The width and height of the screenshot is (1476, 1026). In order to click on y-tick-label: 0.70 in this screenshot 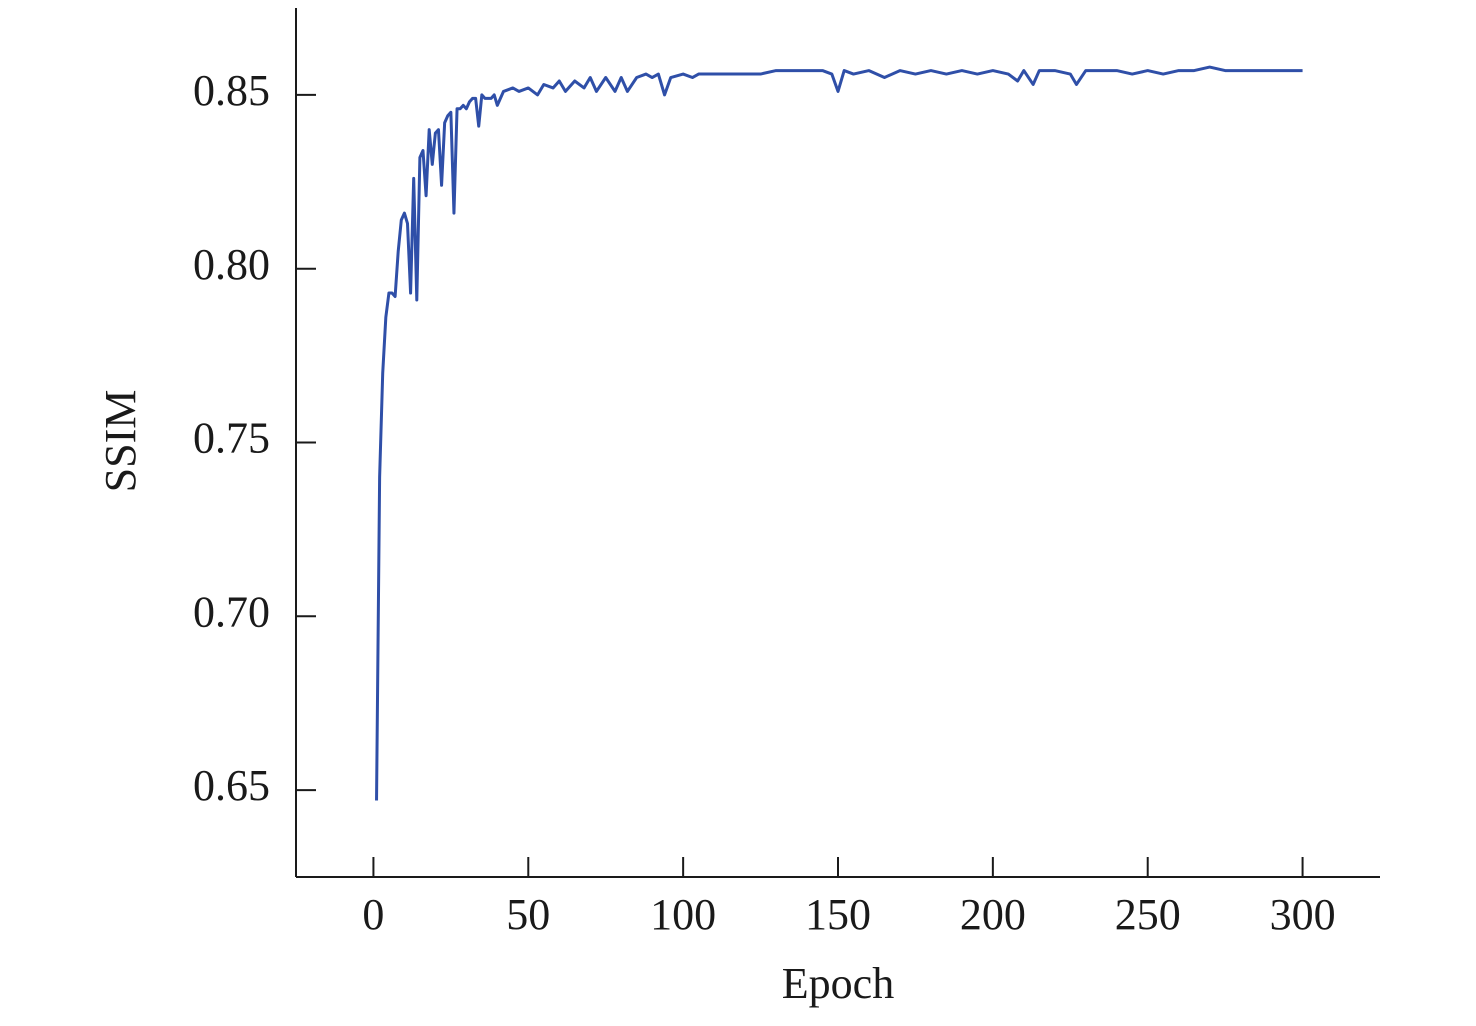, I will do `click(231, 611)`.